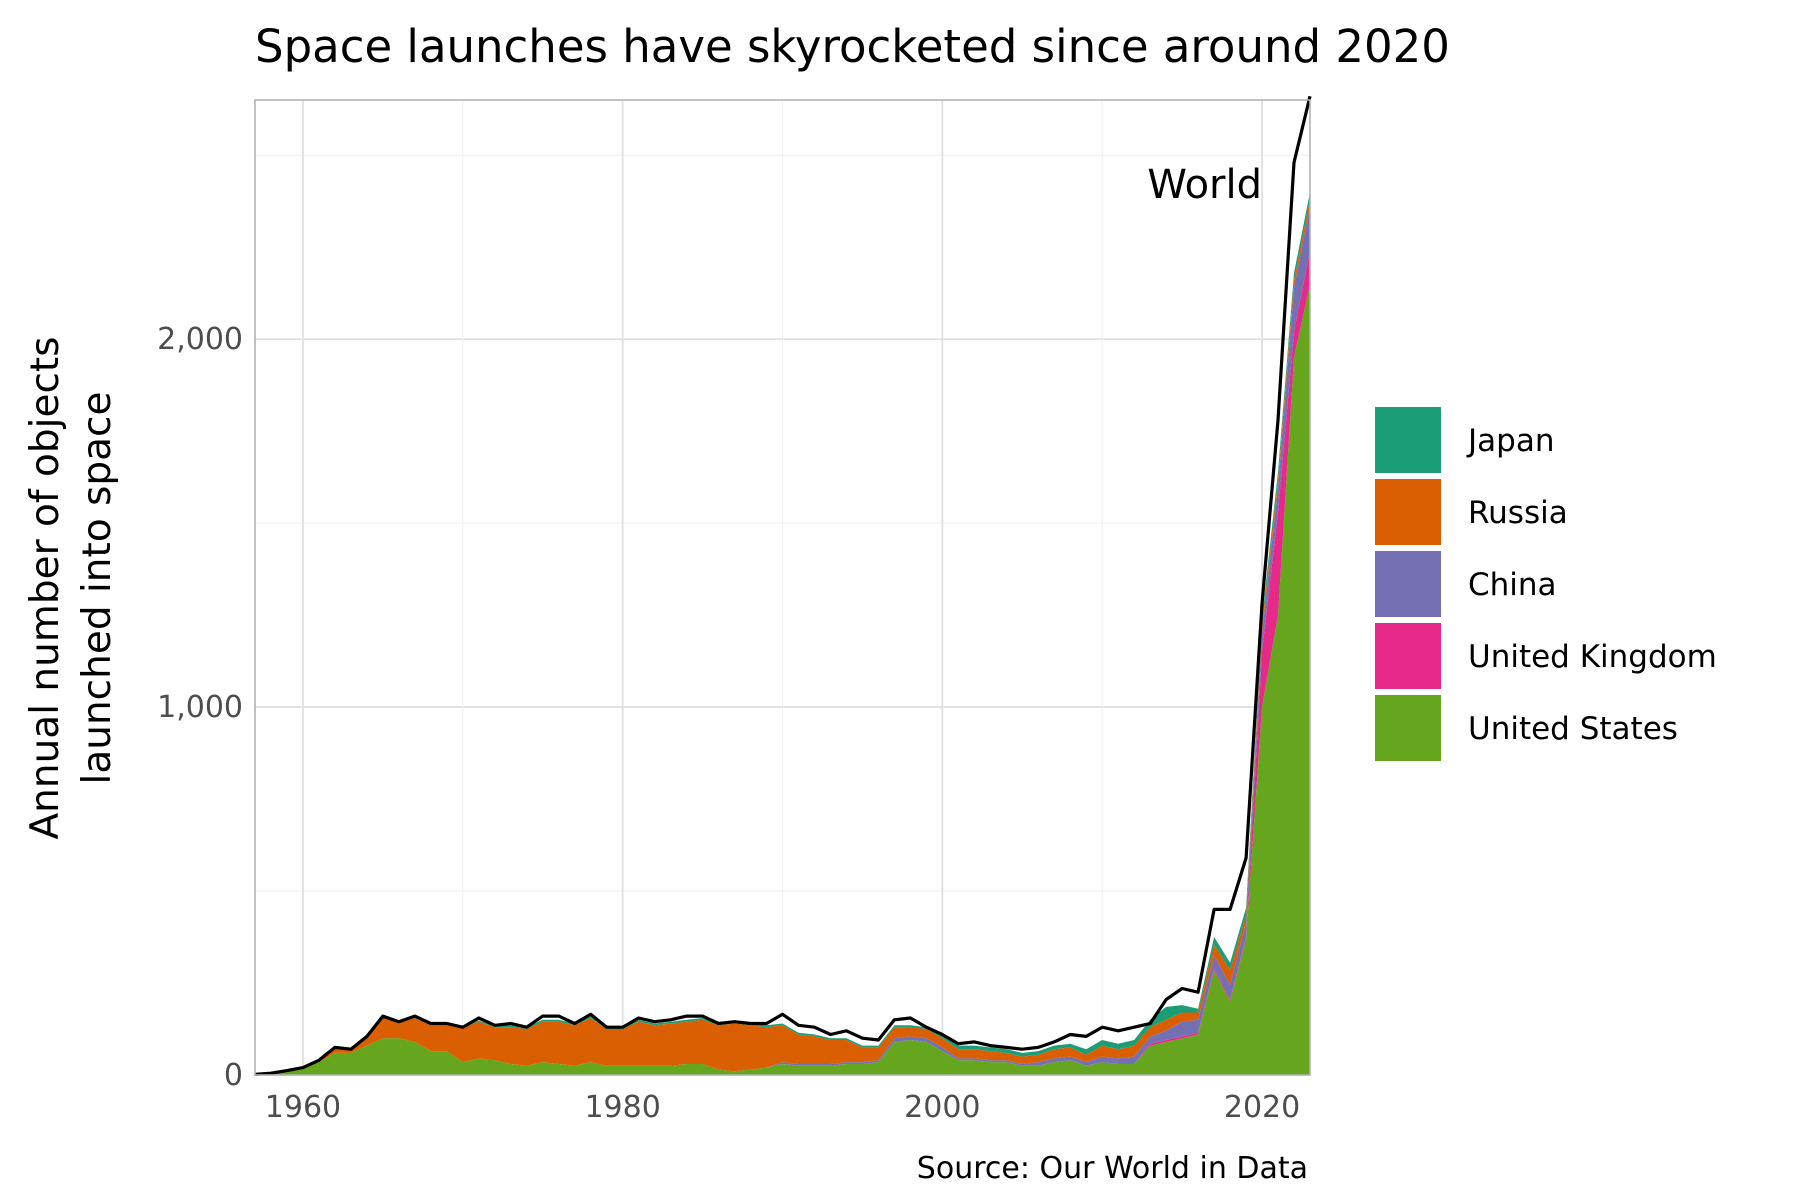 Image resolution: width=1800 pixels, height=1200 pixels. Describe the element at coordinates (1518, 513) in the screenshot. I see `legend-label-russia: Russia` at that location.